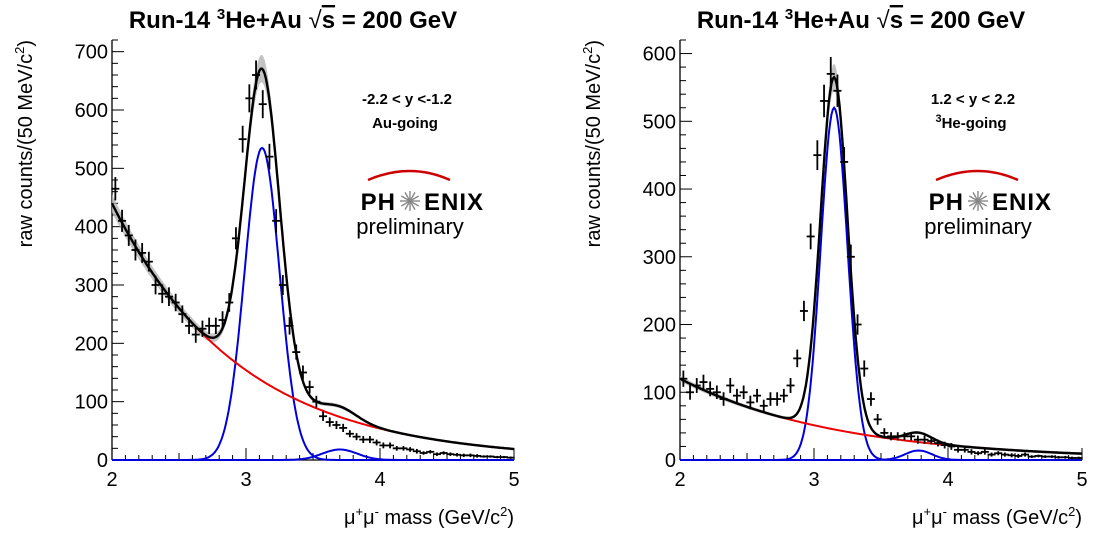 Image resolution: width=1096 pixels, height=536 pixels. What do you see at coordinates (91, 403) in the screenshot?
I see `y-tick-label: 100` at bounding box center [91, 403].